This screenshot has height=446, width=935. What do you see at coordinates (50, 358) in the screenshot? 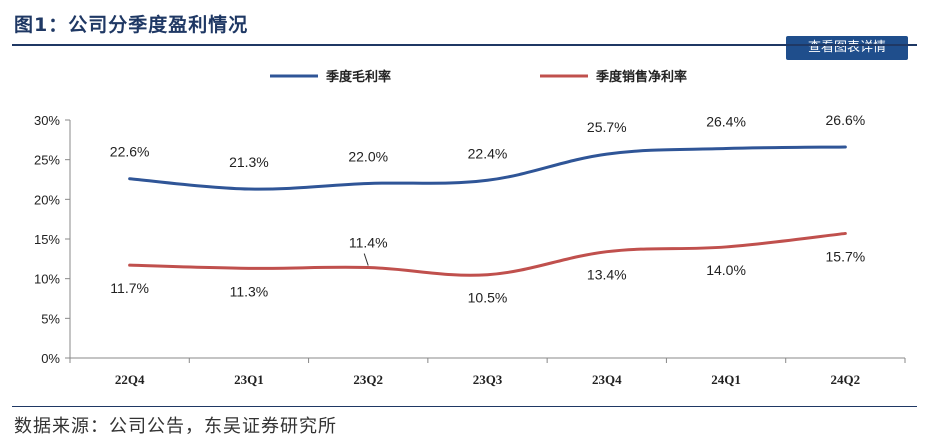
I see `y-tick-label: 0%` at bounding box center [50, 358].